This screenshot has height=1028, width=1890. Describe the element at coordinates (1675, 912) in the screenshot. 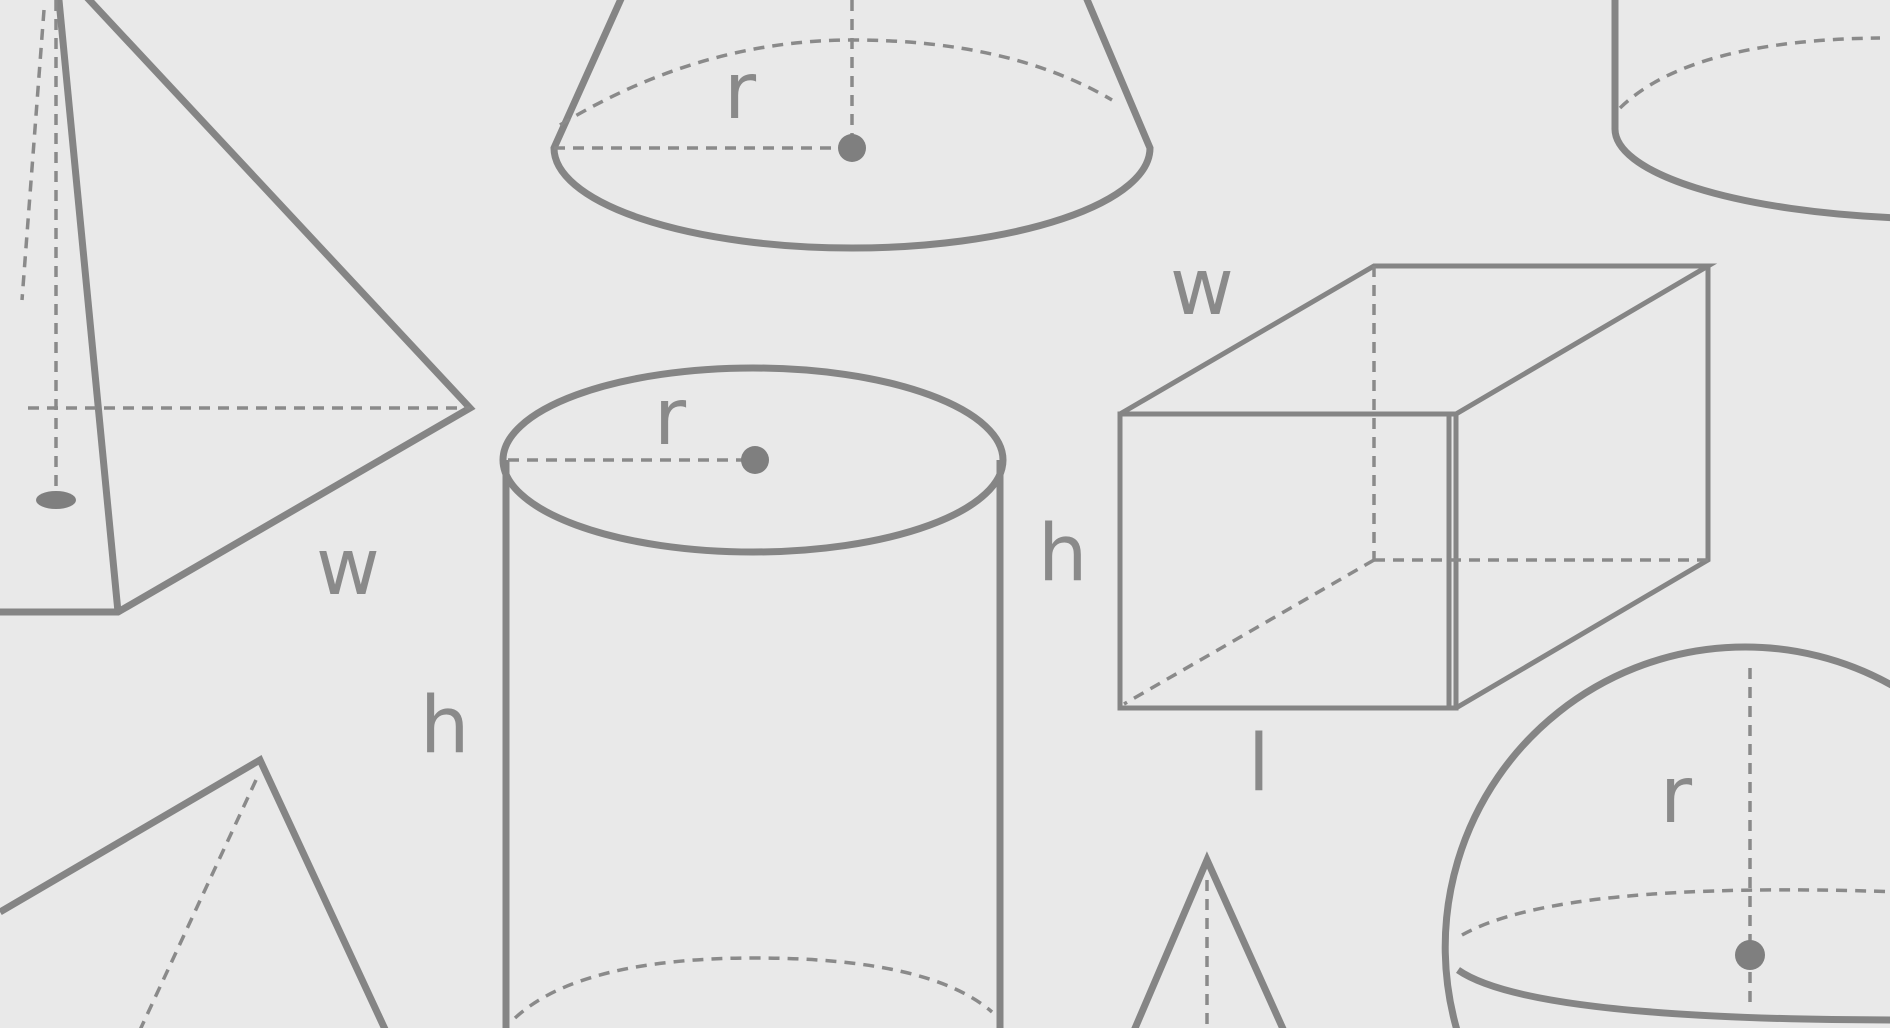

I see `sphere-equator-back-dashed` at that location.